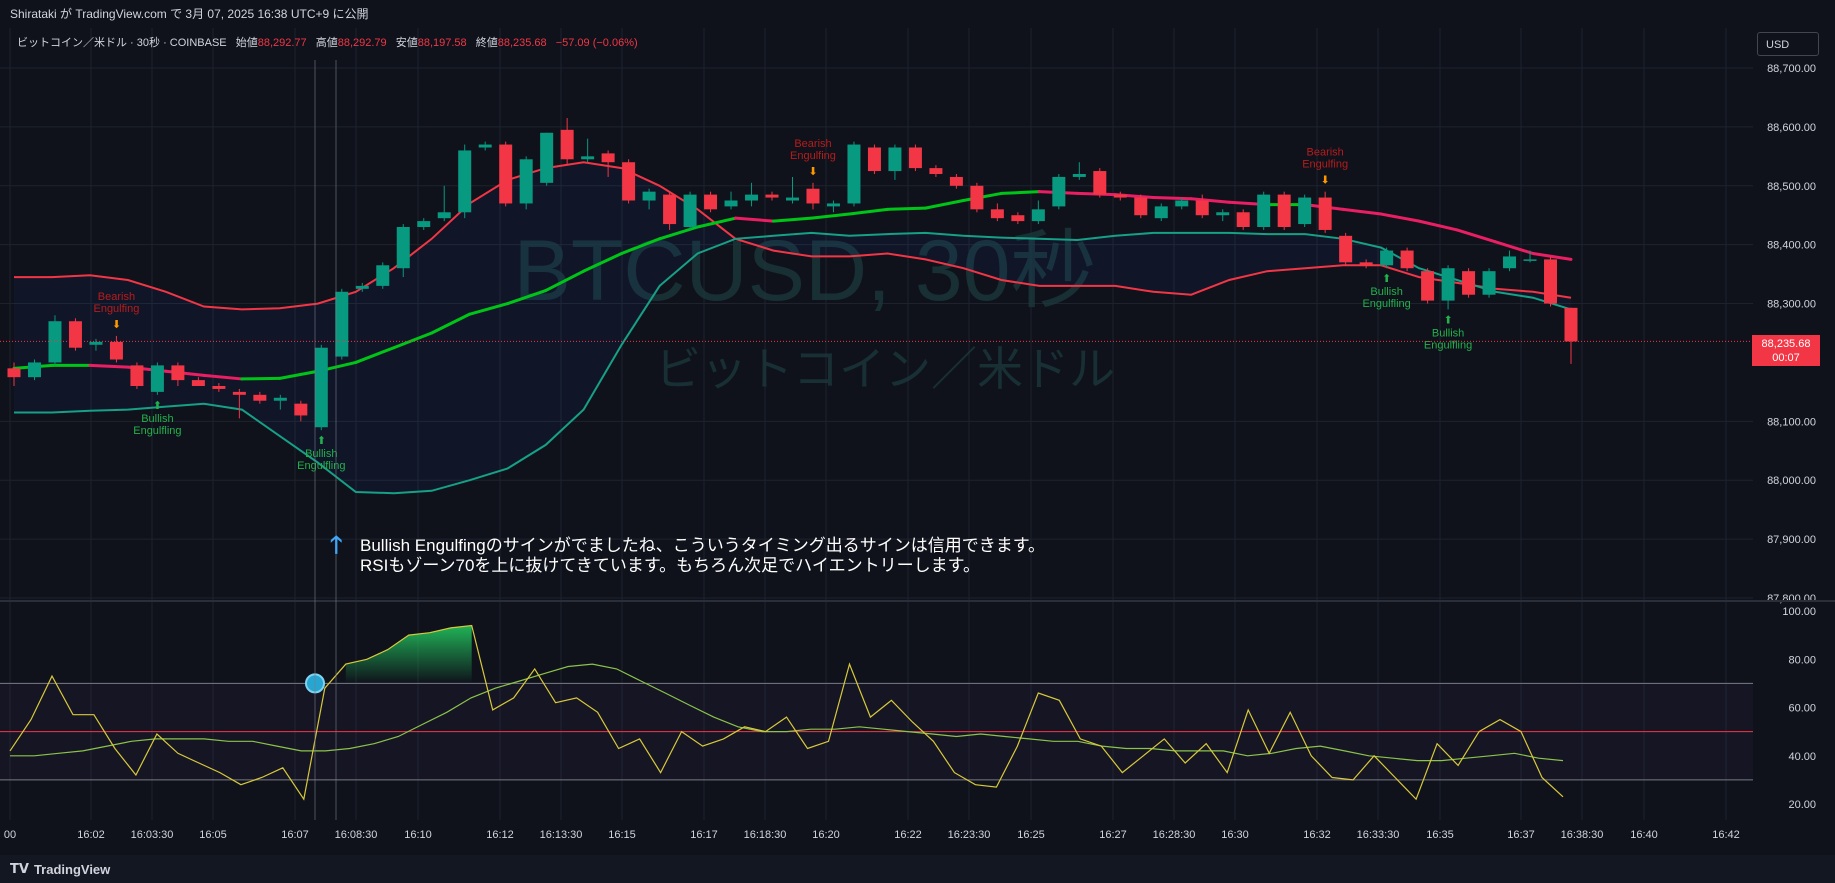  What do you see at coordinates (1644, 835) in the screenshot?
I see `time-tick-label: 16:40` at bounding box center [1644, 835].